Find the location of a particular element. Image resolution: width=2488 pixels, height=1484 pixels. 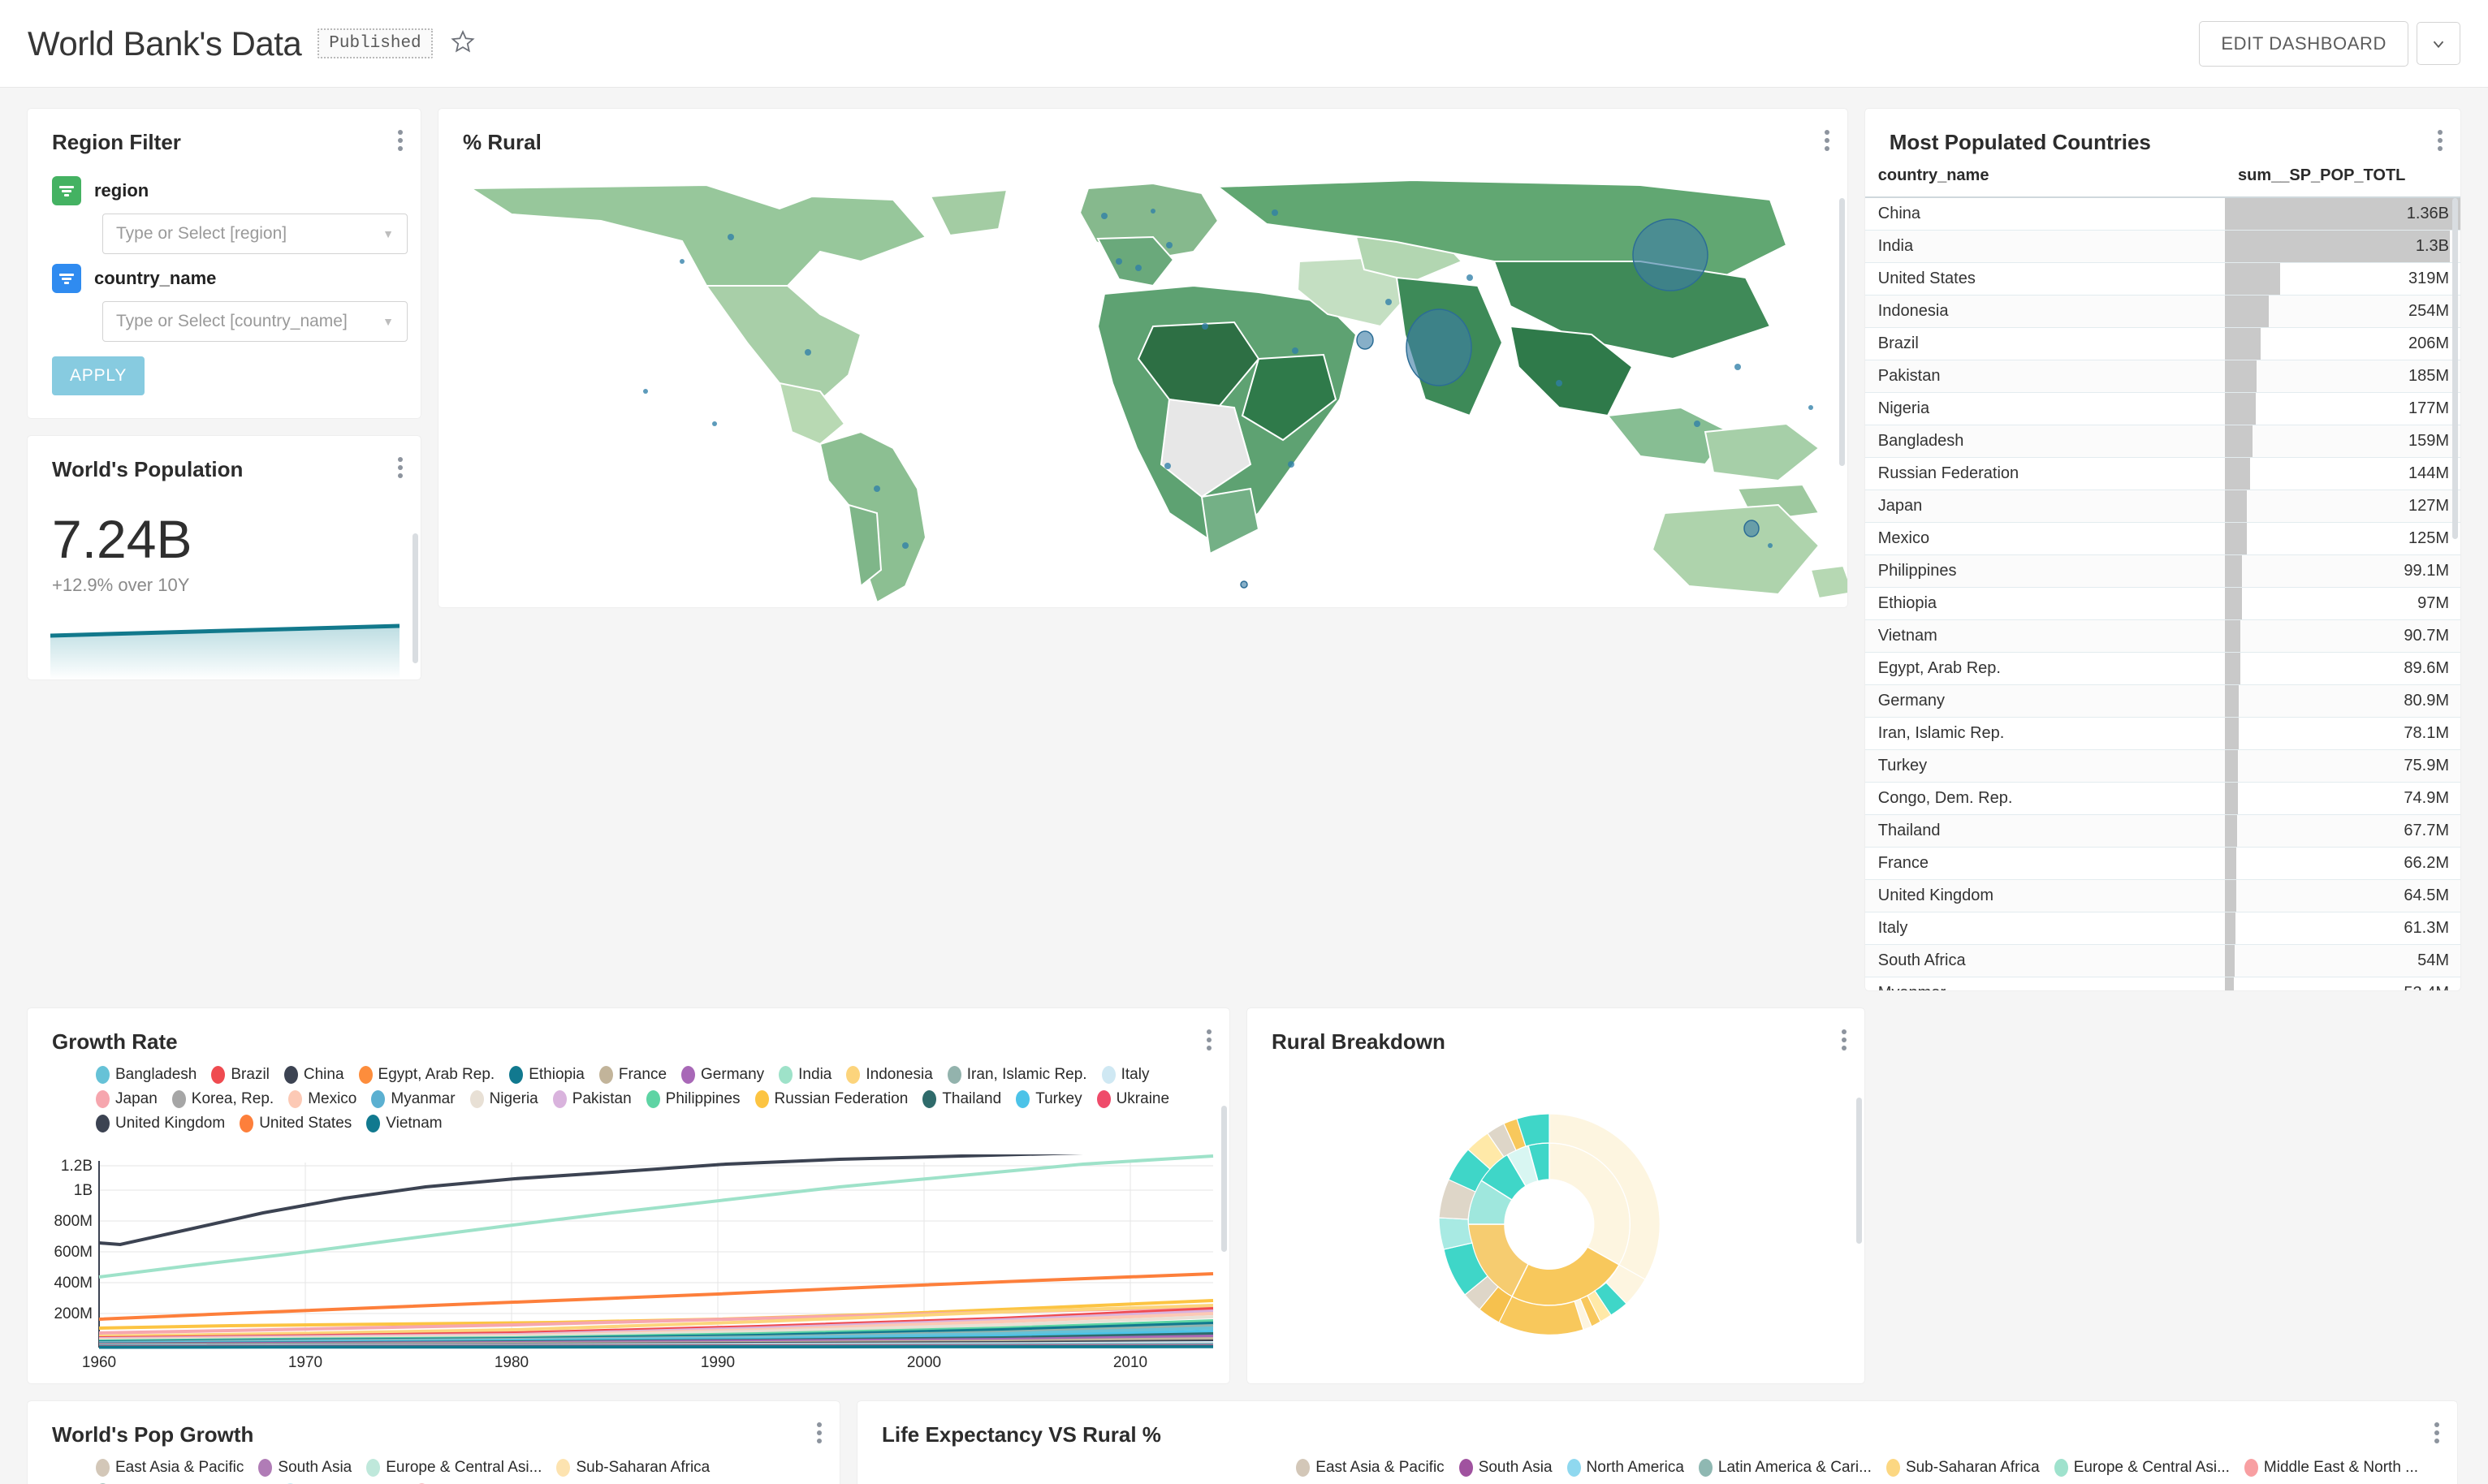

table-row: Italy 61.3M is located at coordinates (2162, 928).